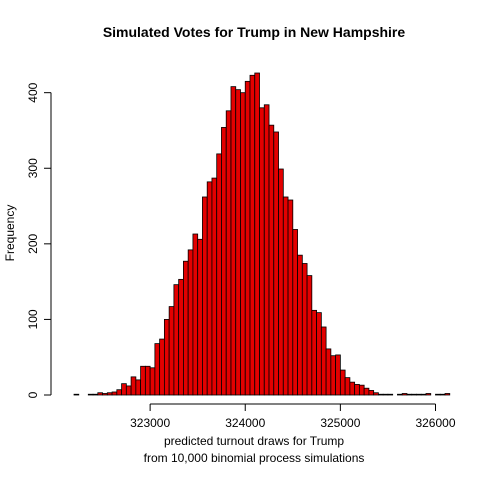  I want to click on y-tick-label: 0, so click(33, 394).